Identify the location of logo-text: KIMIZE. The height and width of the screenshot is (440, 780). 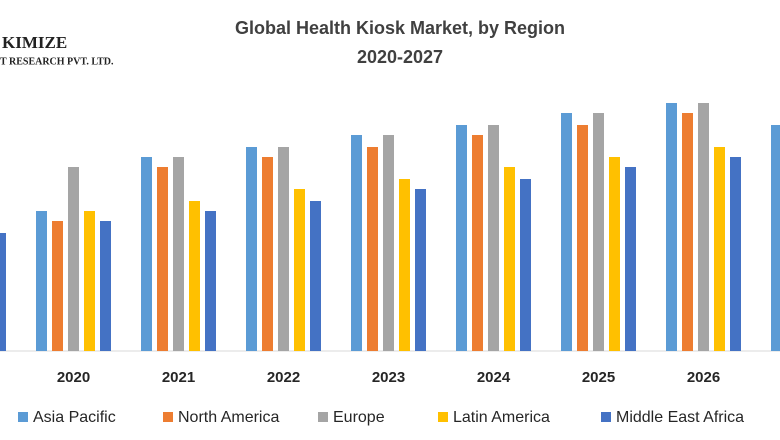
(34, 42).